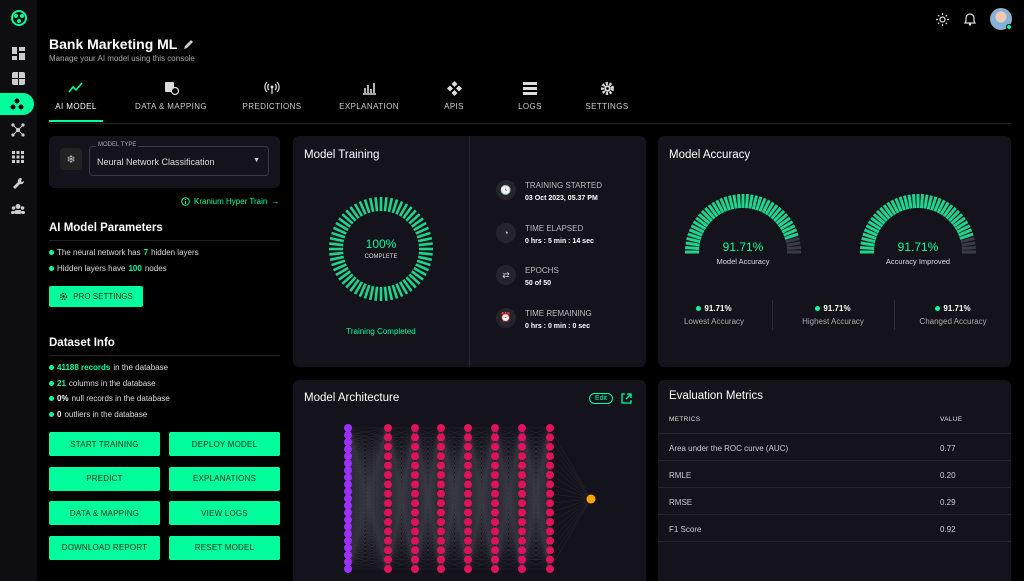  Describe the element at coordinates (454, 101) in the screenshot. I see `tab-apis: APIS` at that location.